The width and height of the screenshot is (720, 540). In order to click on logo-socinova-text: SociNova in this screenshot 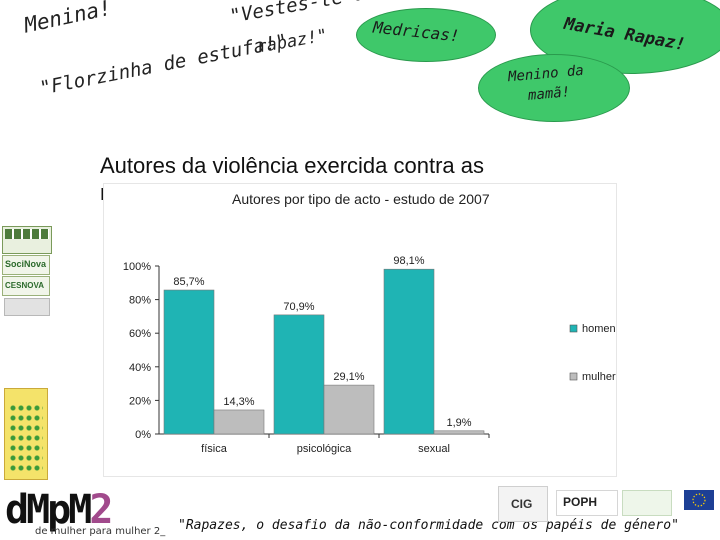, I will do `click(26, 264)`.